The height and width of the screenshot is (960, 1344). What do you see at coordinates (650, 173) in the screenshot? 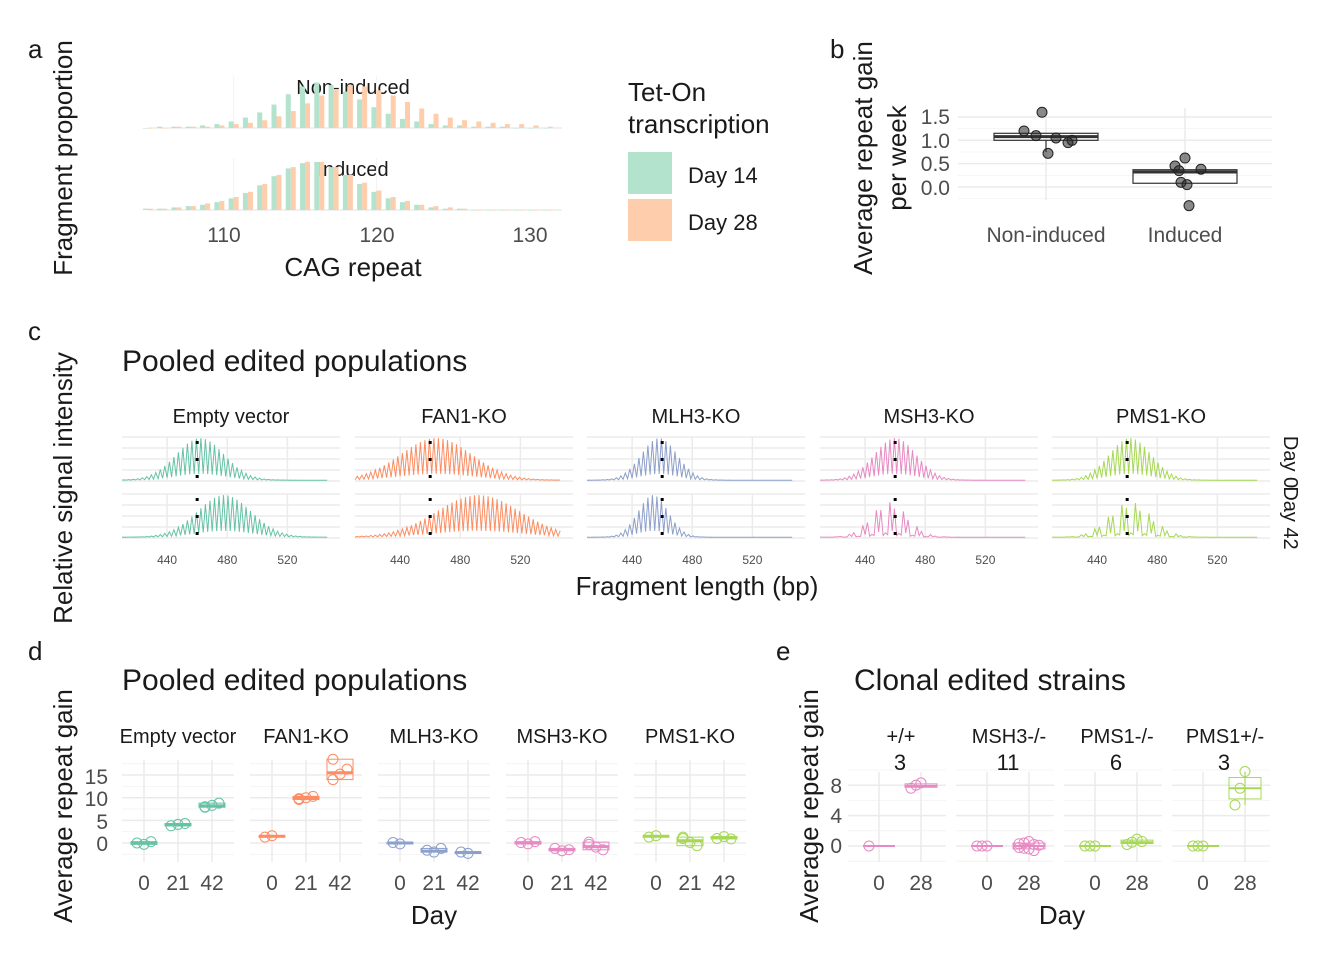
I see `legend-swatch-day14` at bounding box center [650, 173].